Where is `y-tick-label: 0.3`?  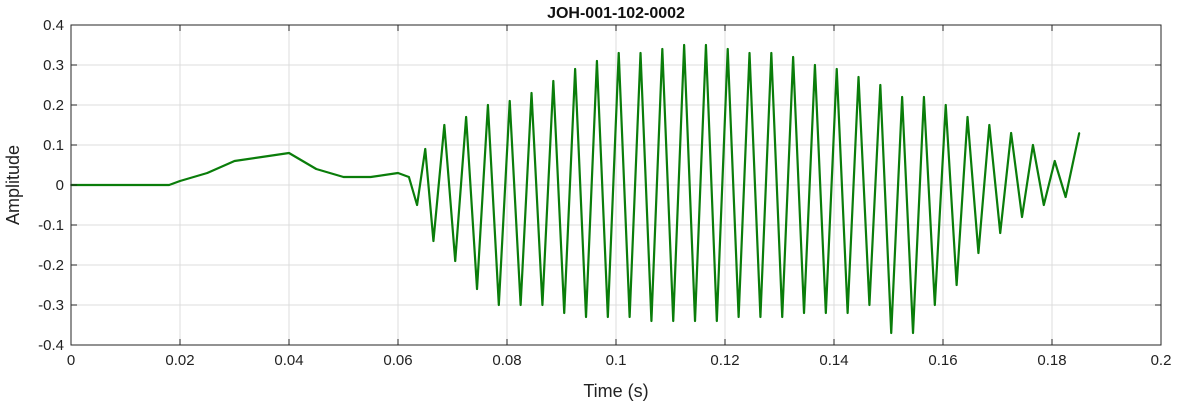
y-tick-label: 0.3 is located at coordinates (53, 65).